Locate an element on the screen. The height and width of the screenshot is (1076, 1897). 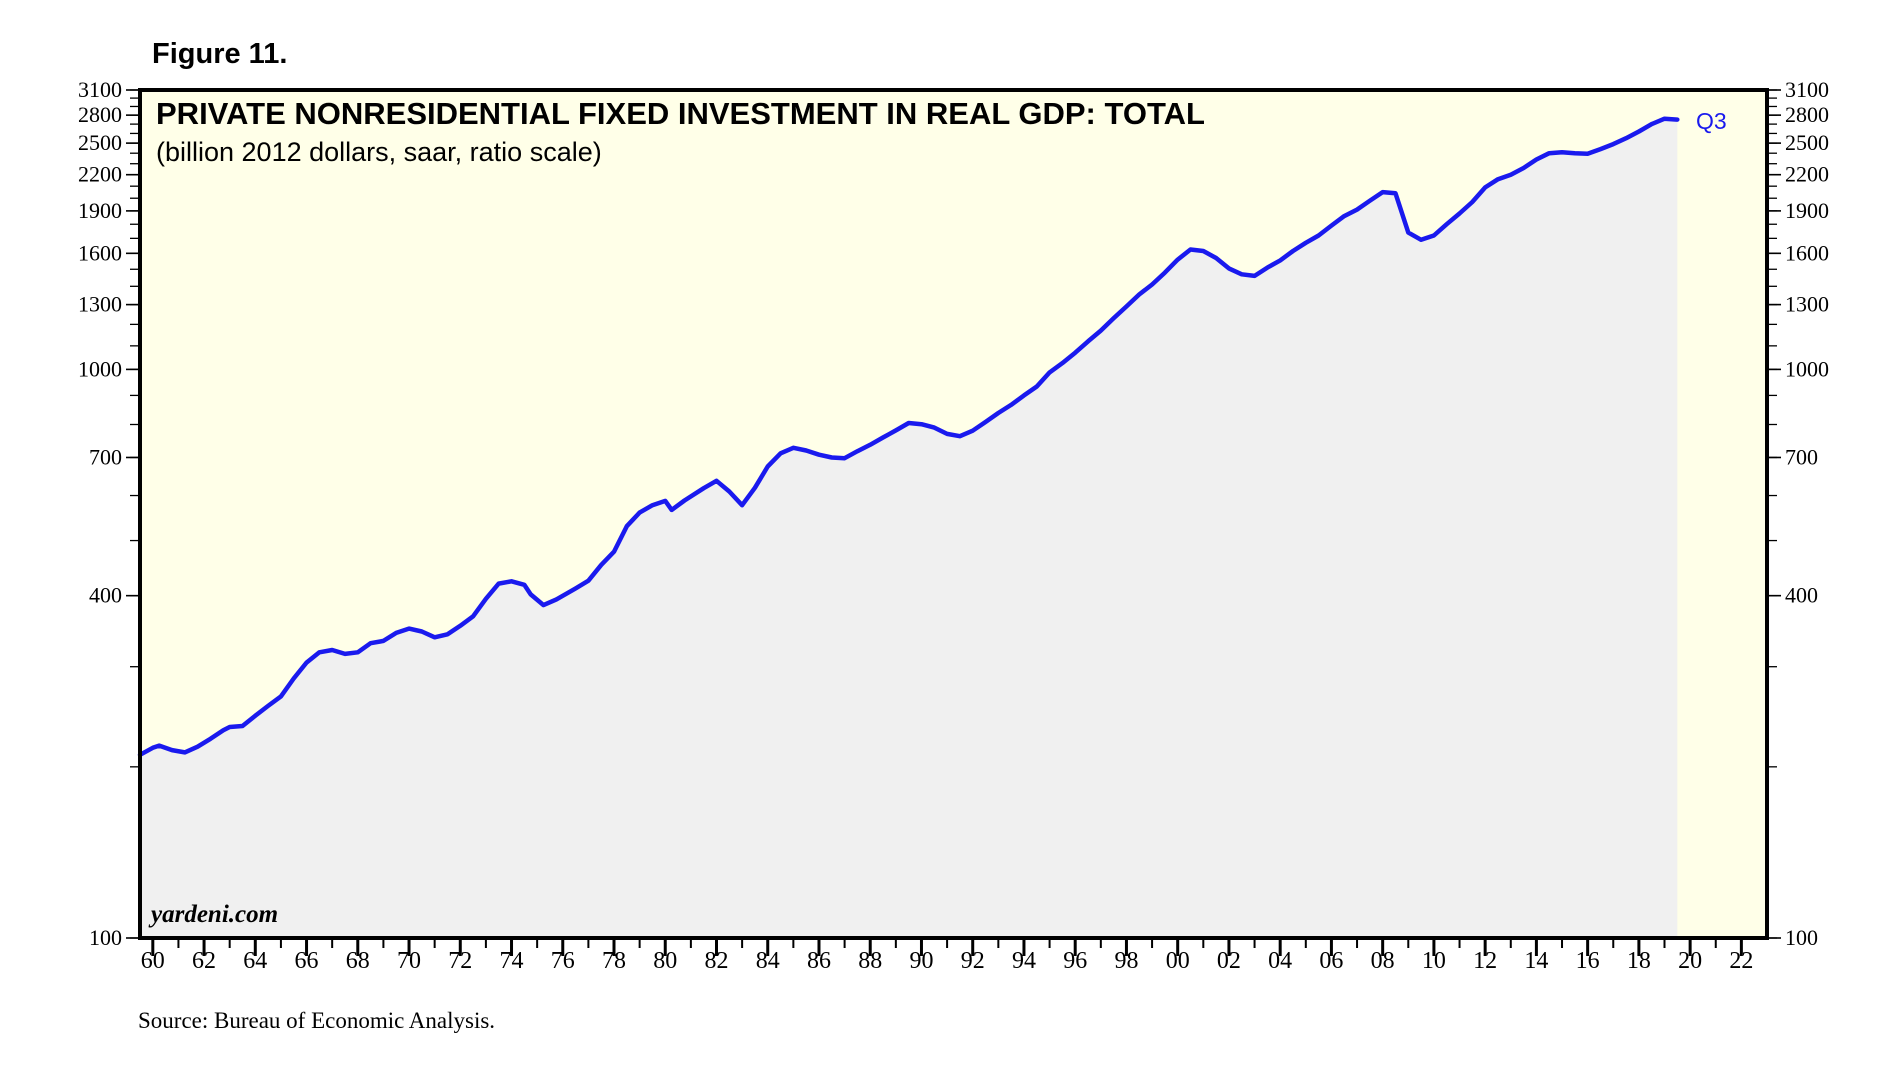
left-tick-label: 700 is located at coordinates (105, 456).